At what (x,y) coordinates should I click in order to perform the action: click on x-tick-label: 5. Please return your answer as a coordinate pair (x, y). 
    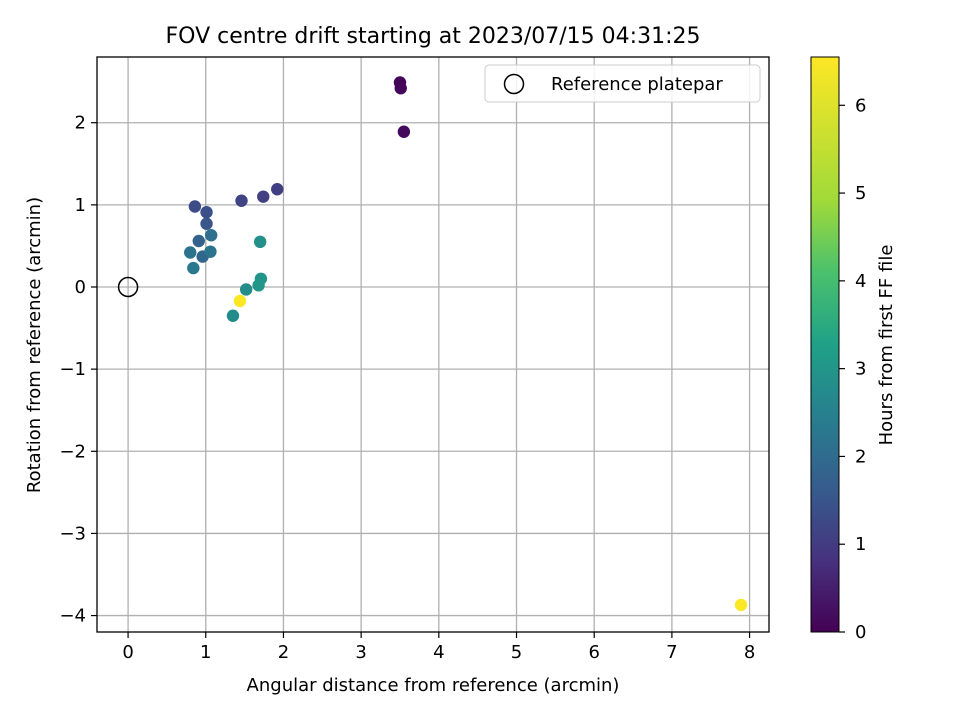
    Looking at the image, I should click on (516, 652).